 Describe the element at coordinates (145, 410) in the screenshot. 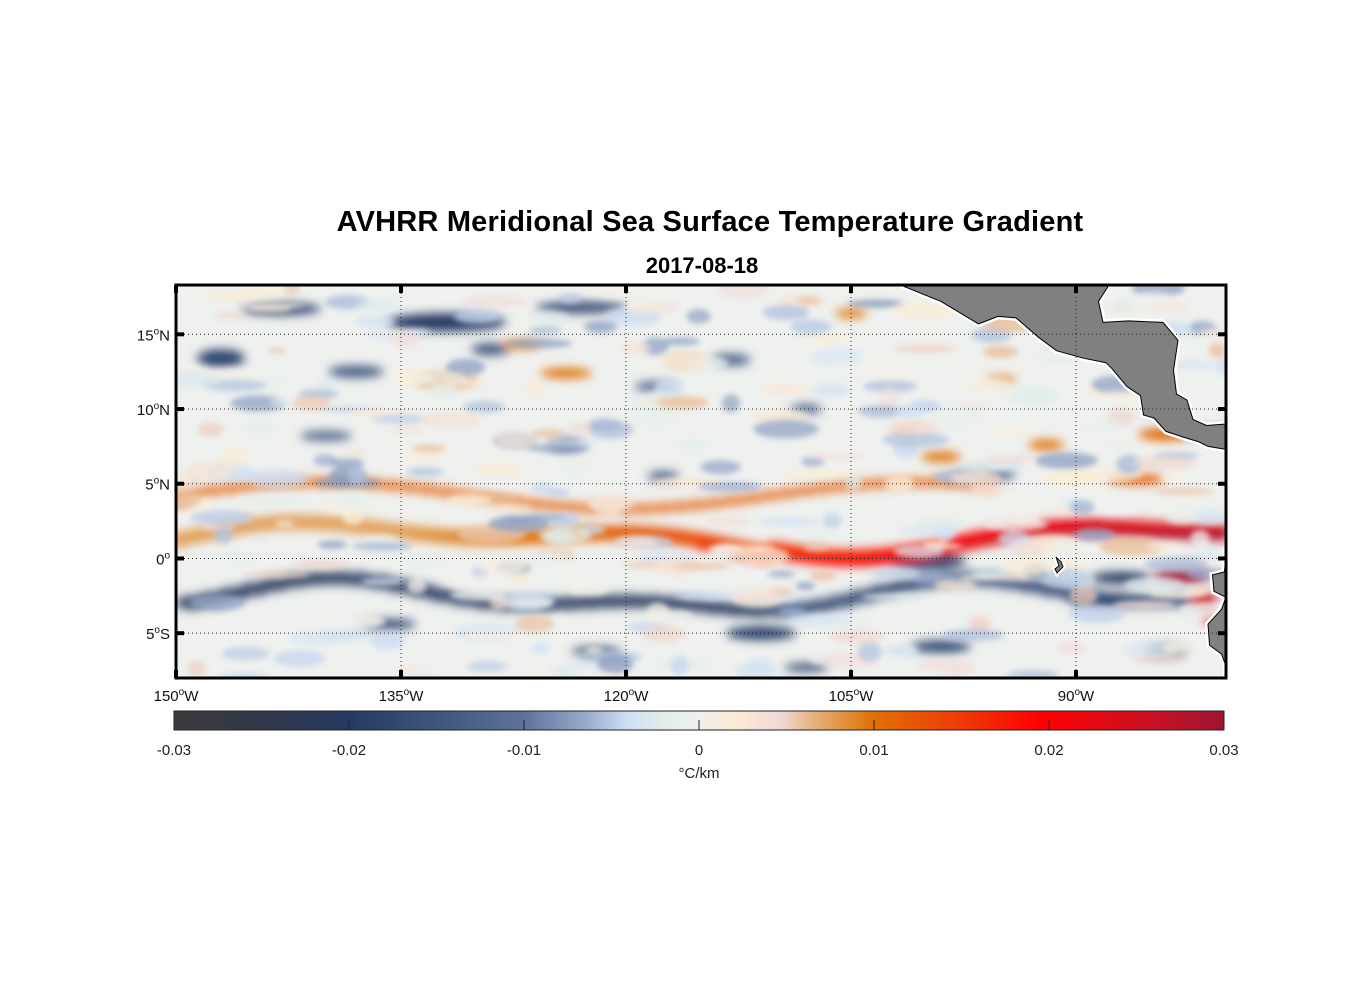

I see `y-tick-value: 10` at that location.